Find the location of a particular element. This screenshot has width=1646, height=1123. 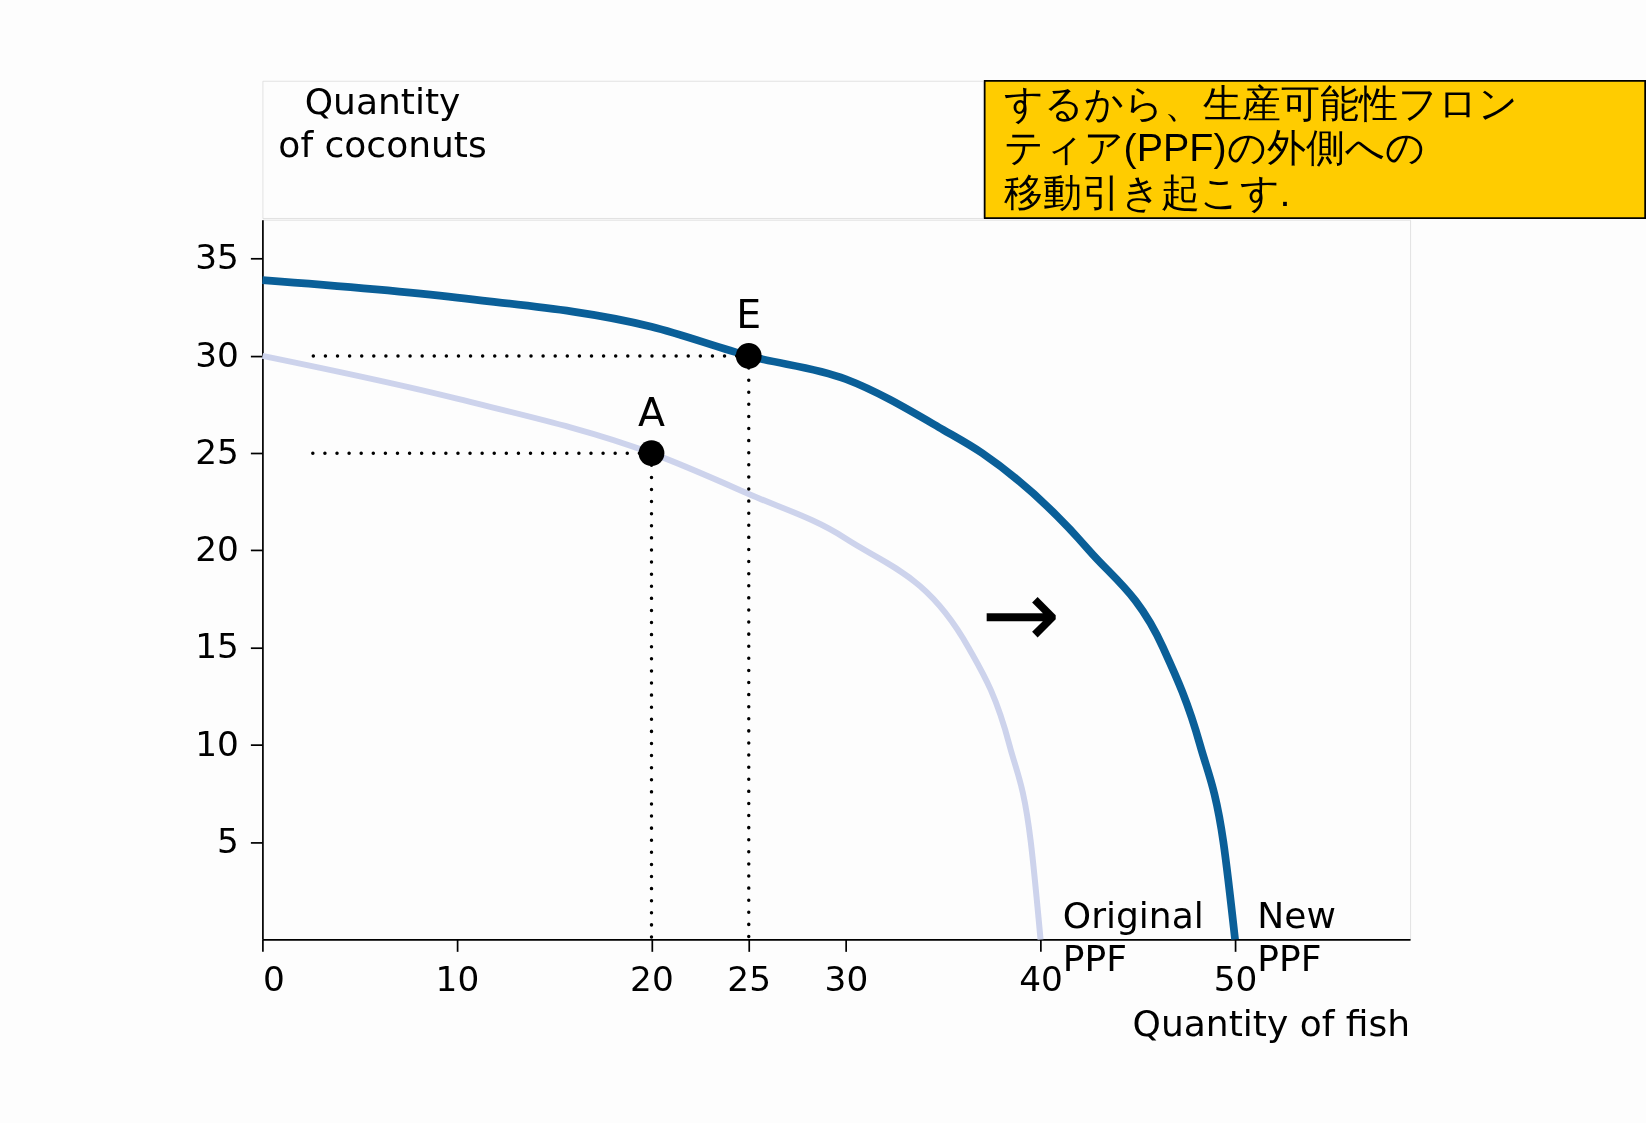

annotation: E is located at coordinates (749, 314).